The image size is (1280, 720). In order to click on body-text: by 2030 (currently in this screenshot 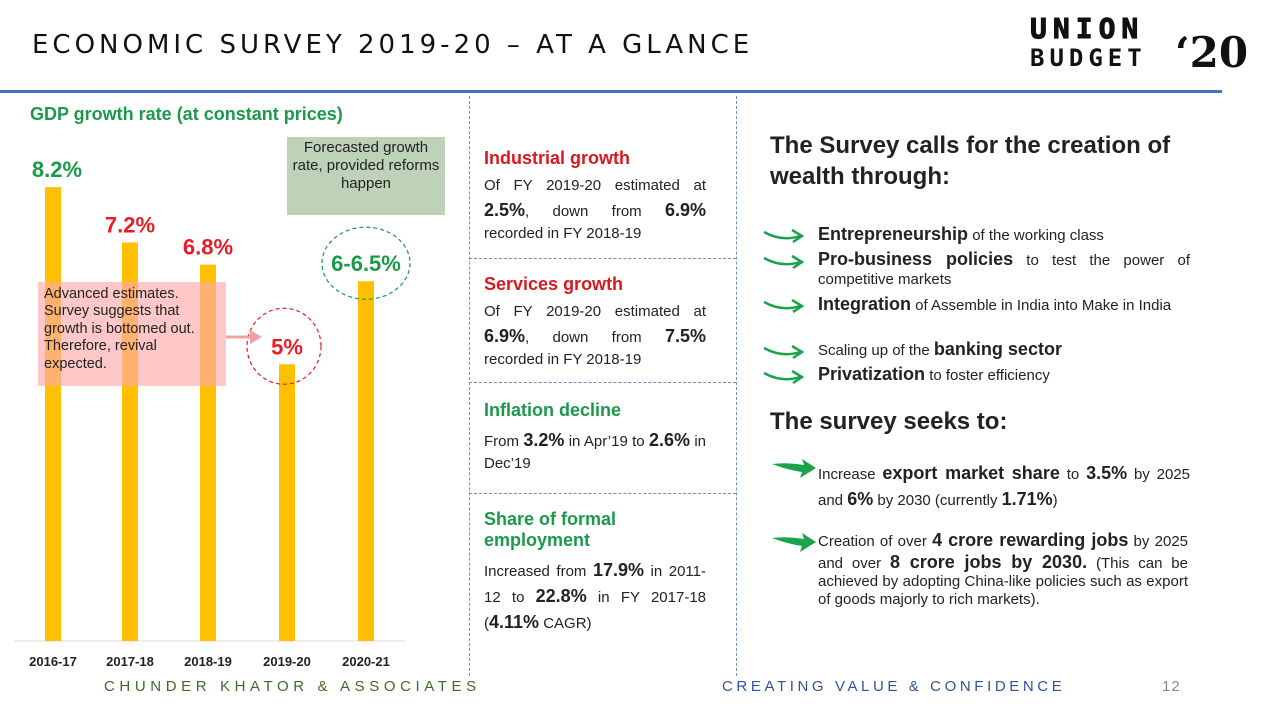, I will do `click(937, 501)`.